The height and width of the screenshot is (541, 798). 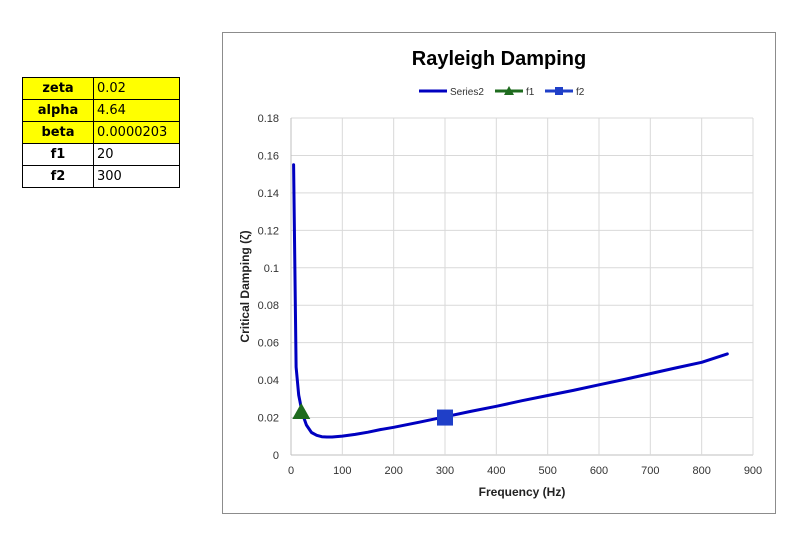 I want to click on x-tick-label: 200, so click(x=393, y=471).